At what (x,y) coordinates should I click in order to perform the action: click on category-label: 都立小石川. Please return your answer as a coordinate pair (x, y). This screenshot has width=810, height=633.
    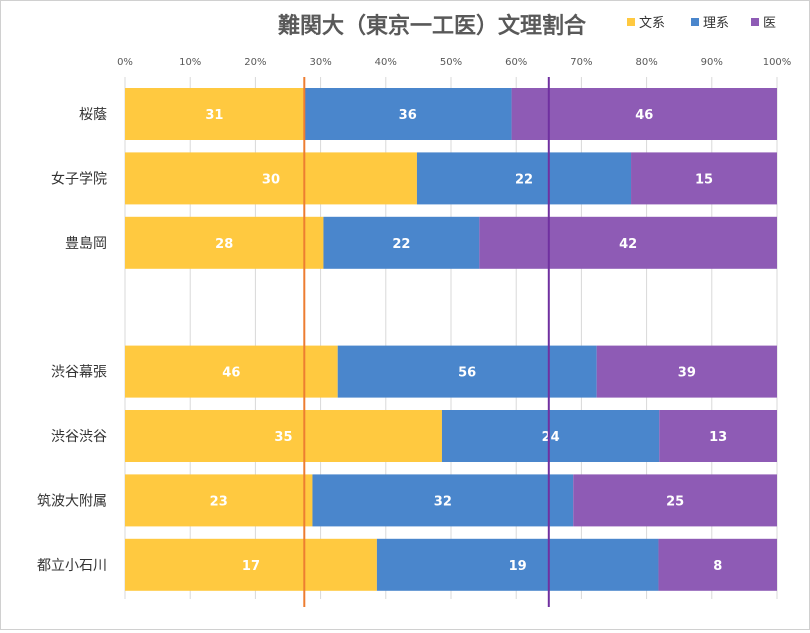
    Looking at the image, I should click on (72, 566).